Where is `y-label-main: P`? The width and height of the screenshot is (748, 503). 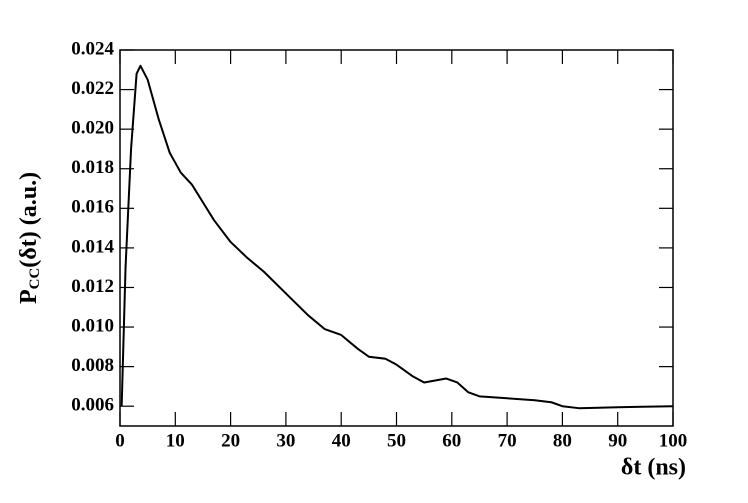 y-label-main: P is located at coordinates (29, 296).